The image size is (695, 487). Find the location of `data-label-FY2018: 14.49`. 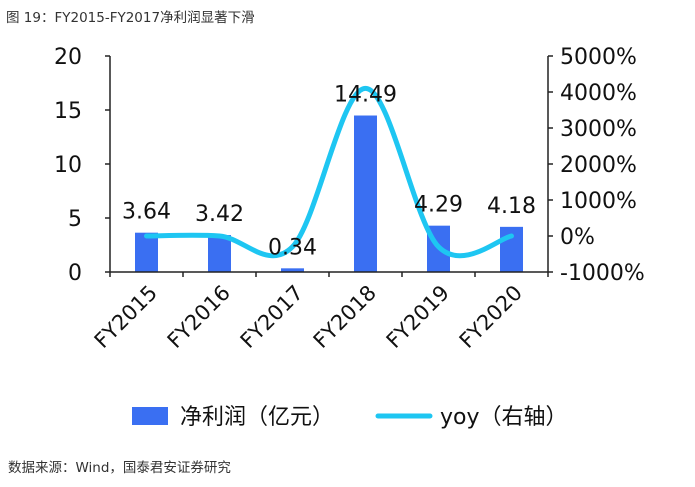

data-label-FY2018: 14.49 is located at coordinates (365, 95).